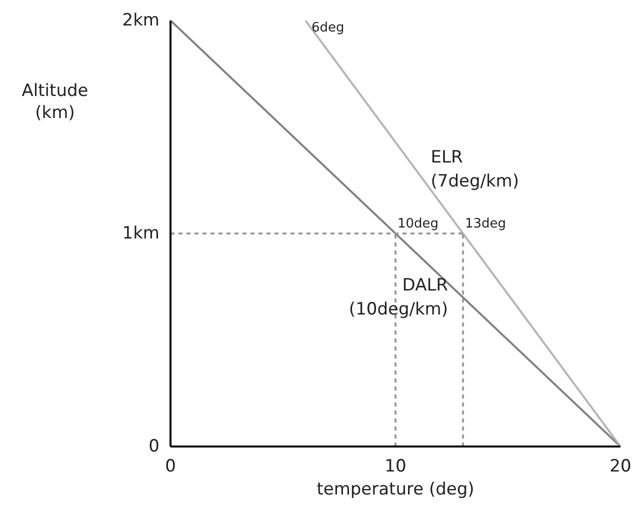 This screenshot has width=638, height=508. Describe the element at coordinates (395, 490) in the screenshot. I see `x-axis-title: temperature (deg)` at that location.